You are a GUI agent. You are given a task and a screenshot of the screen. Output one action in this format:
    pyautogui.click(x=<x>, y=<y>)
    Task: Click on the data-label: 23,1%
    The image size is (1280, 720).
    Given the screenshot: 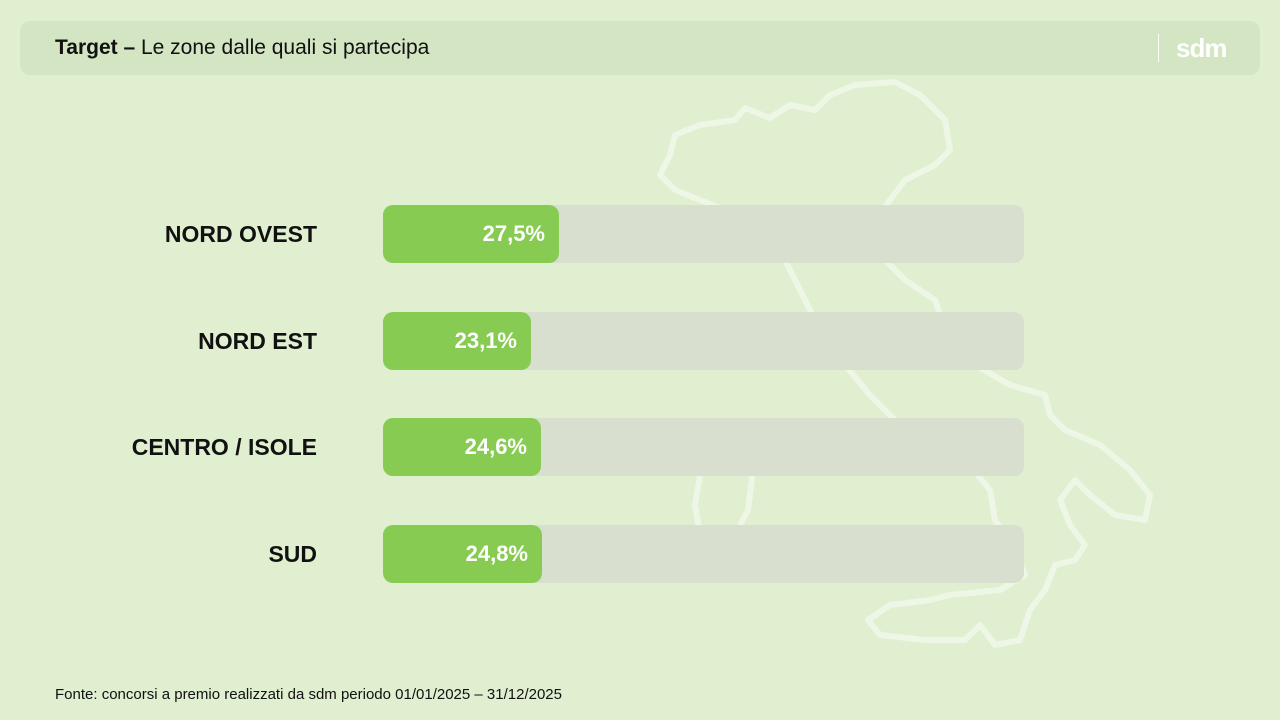 What is the action you would take?
    pyautogui.click(x=485, y=340)
    